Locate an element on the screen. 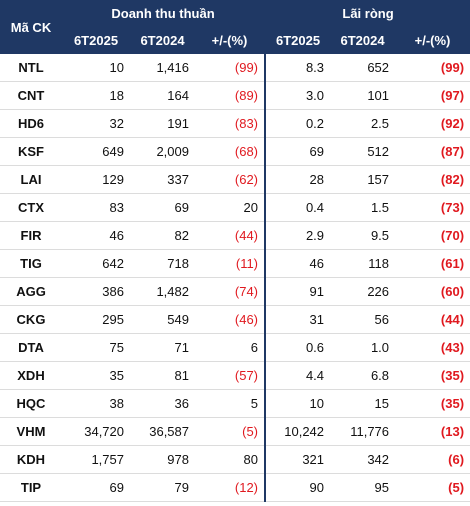  value-cell: 0.4 is located at coordinates (298, 207).